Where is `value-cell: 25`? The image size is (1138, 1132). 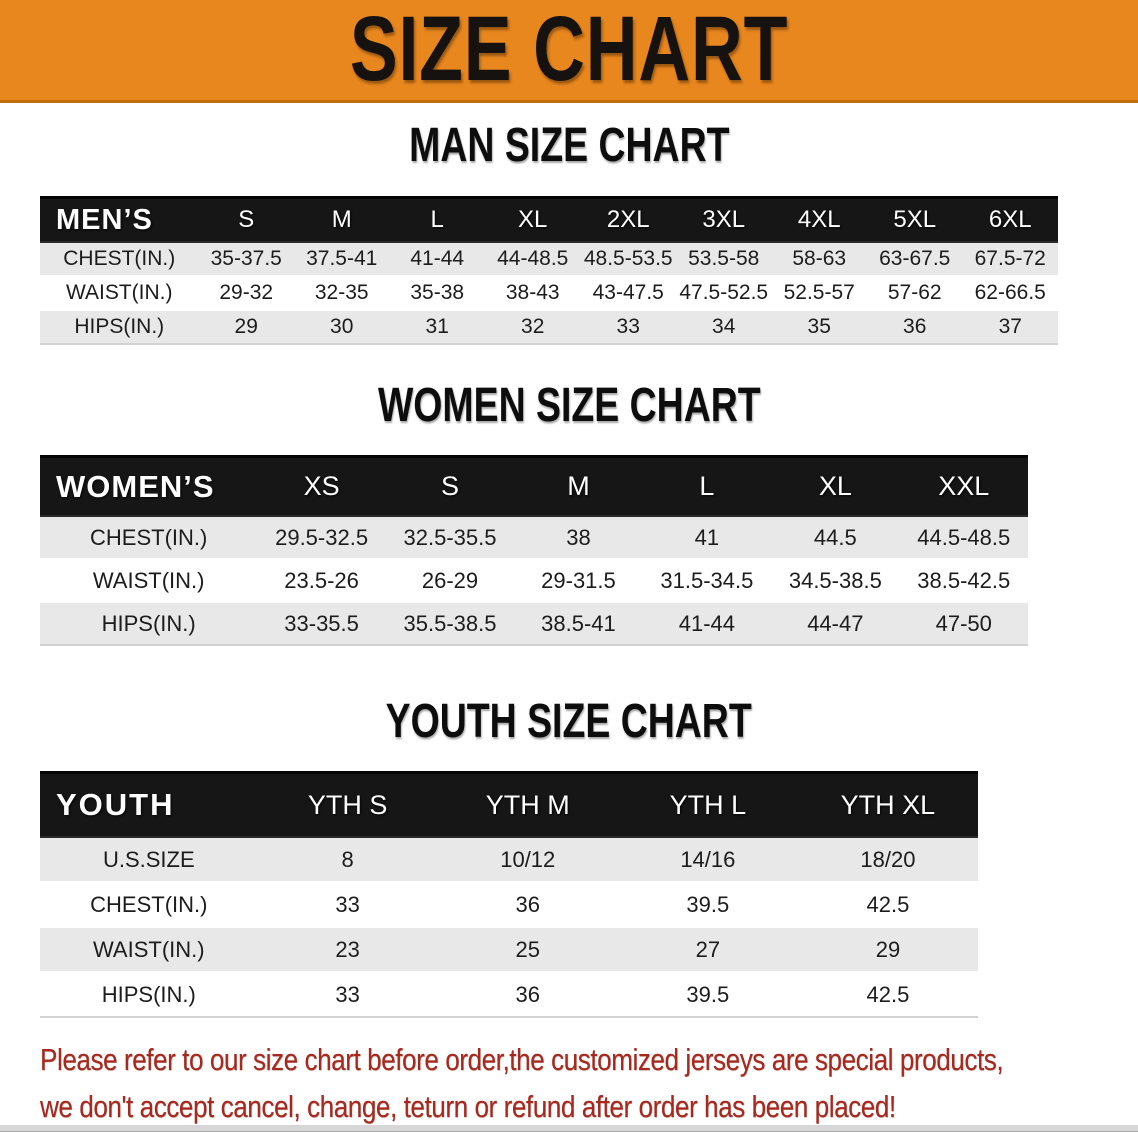
value-cell: 25 is located at coordinates (527, 950).